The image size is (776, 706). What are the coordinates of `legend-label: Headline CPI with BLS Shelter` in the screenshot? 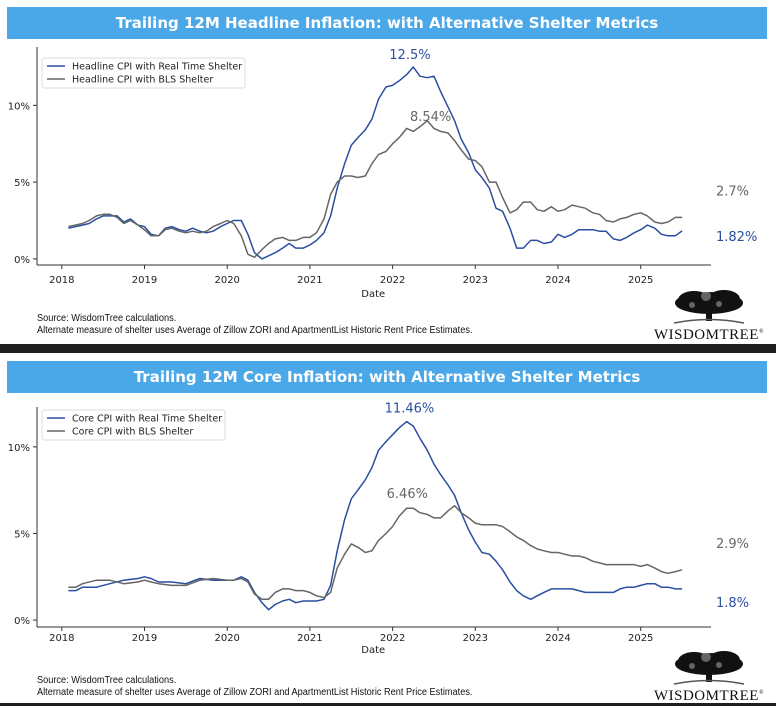 It's located at (142, 80).